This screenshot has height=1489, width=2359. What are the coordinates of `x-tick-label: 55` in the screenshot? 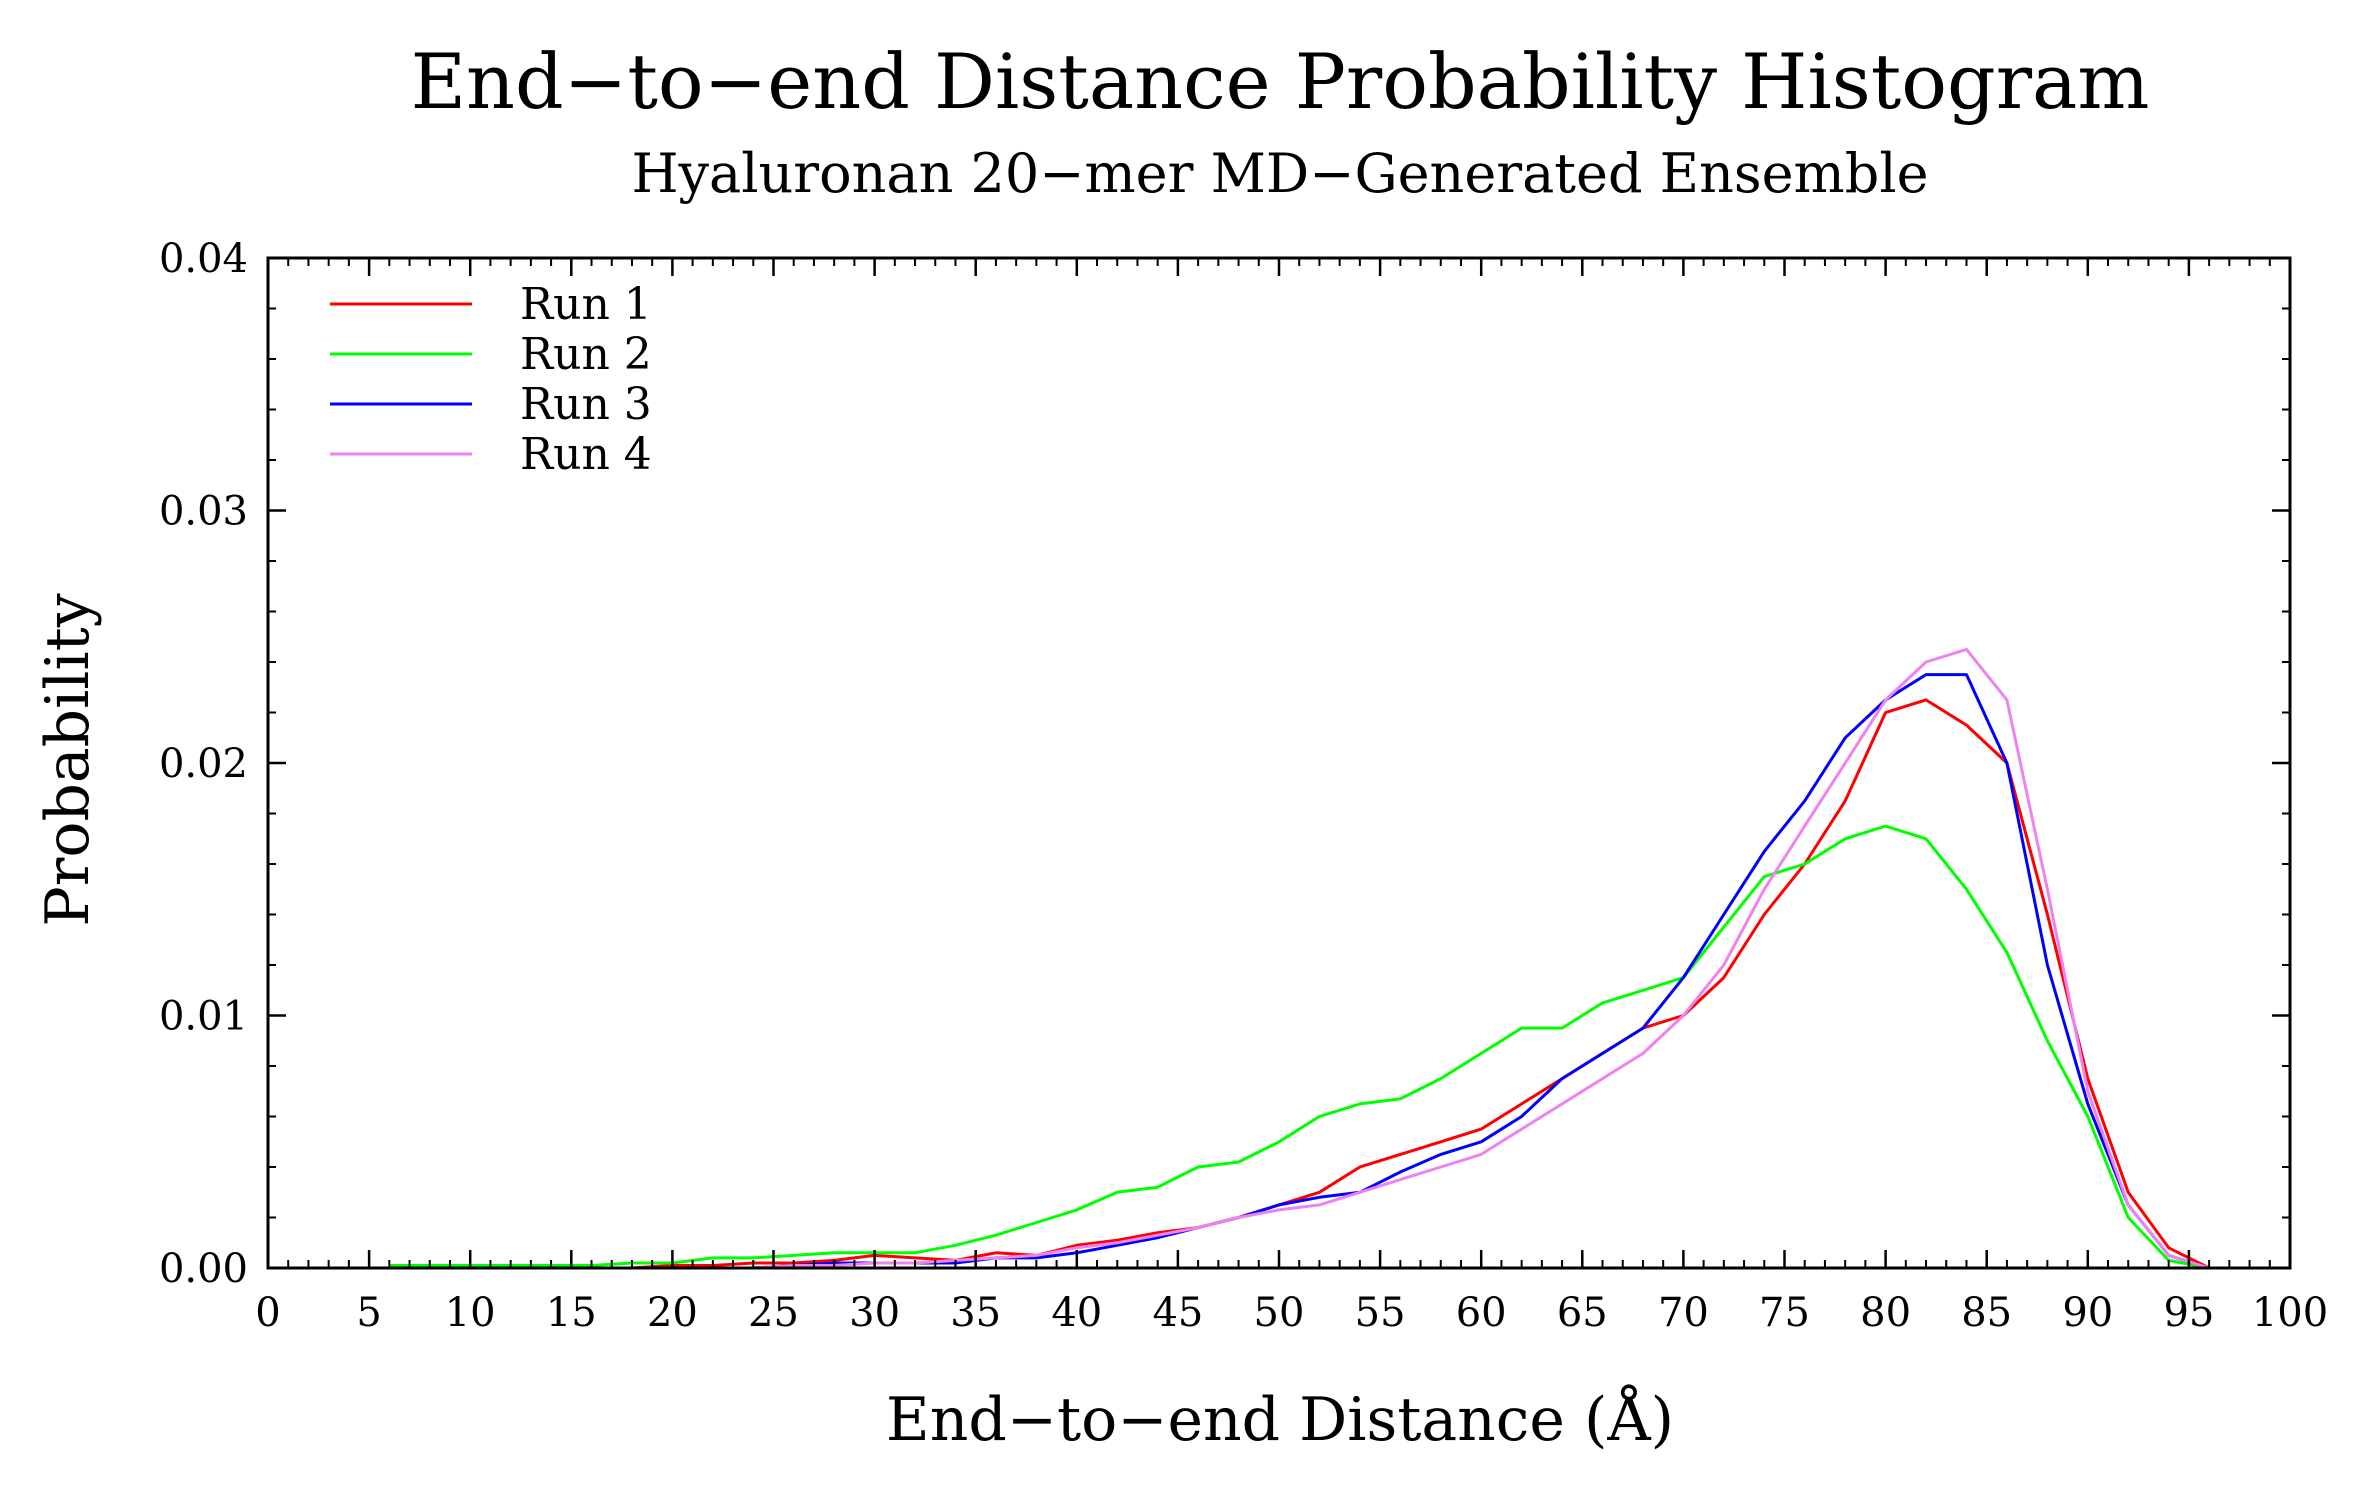 It's located at (1380, 1313).